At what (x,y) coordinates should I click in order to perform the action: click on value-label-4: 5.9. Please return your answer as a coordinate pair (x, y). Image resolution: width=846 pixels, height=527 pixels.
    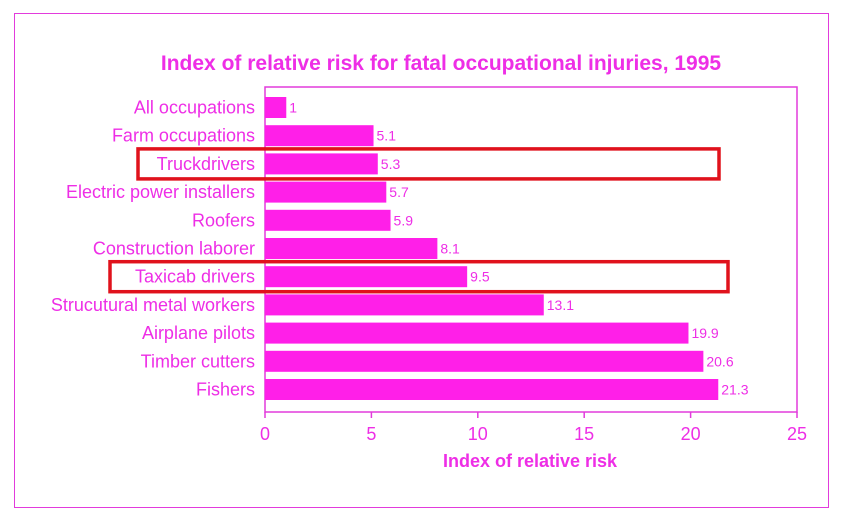
    Looking at the image, I should click on (404, 220).